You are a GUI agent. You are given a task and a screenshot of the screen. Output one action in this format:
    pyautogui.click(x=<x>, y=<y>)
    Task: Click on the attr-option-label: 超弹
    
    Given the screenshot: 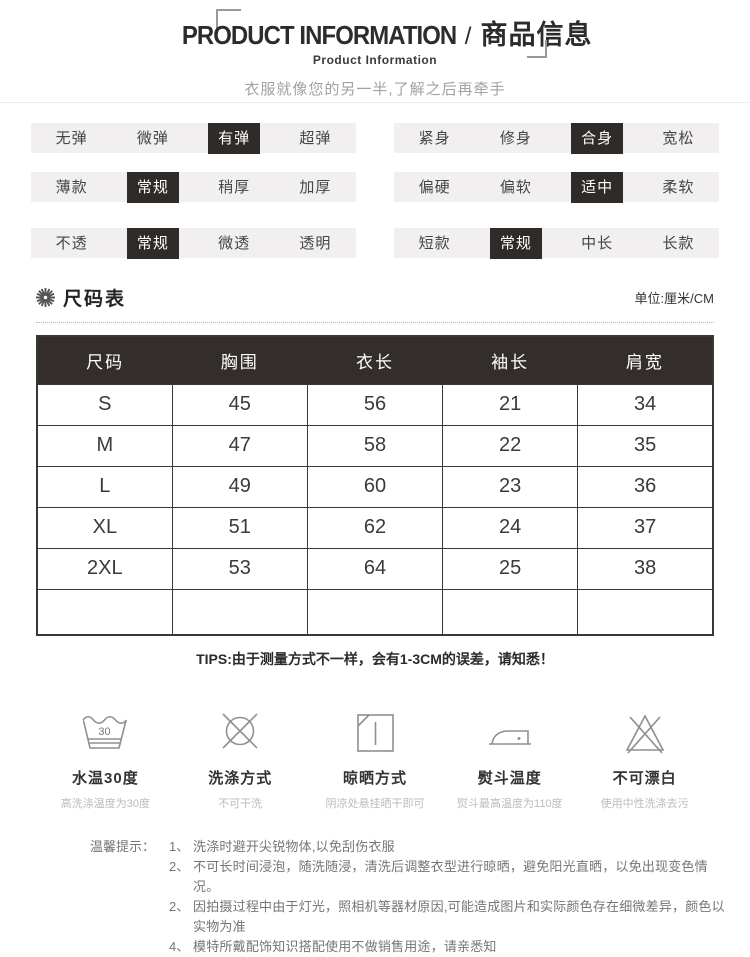 What is the action you would take?
    pyautogui.click(x=315, y=138)
    